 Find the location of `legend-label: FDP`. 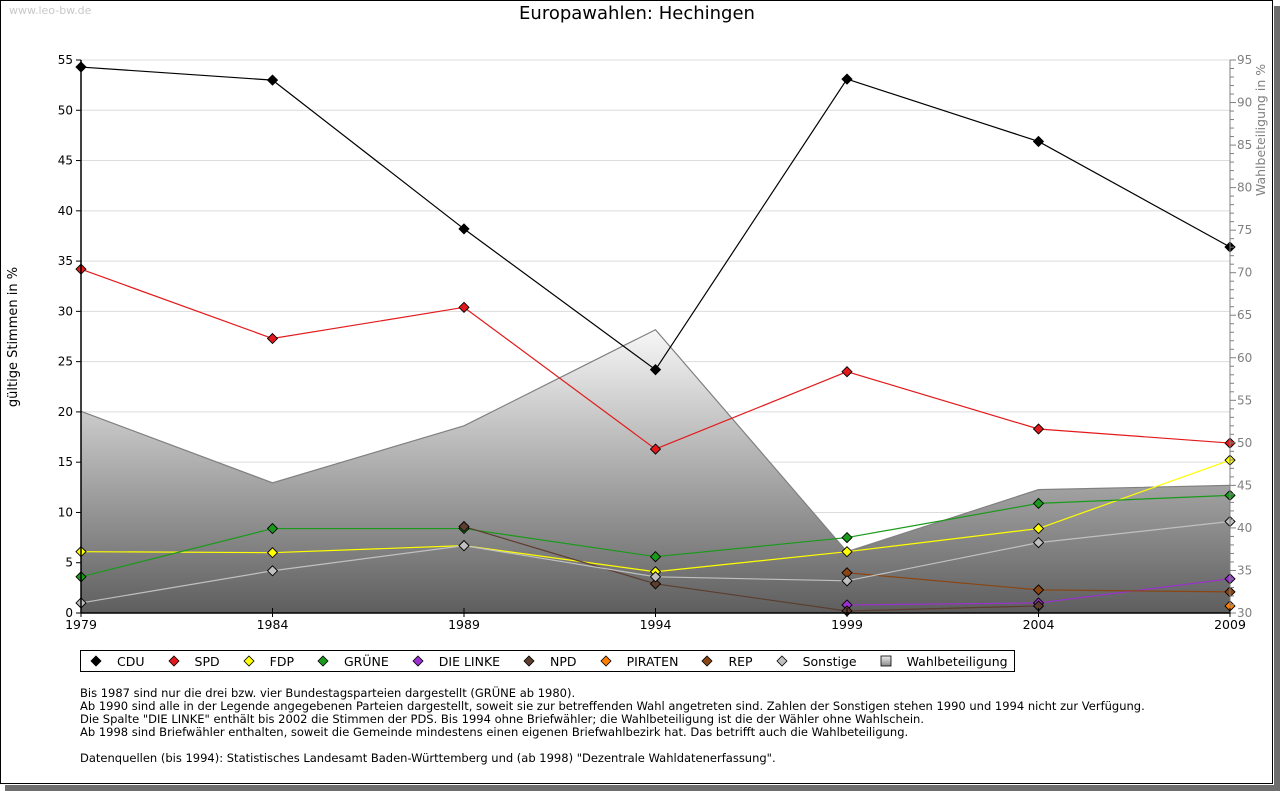

legend-label: FDP is located at coordinates (281, 661).